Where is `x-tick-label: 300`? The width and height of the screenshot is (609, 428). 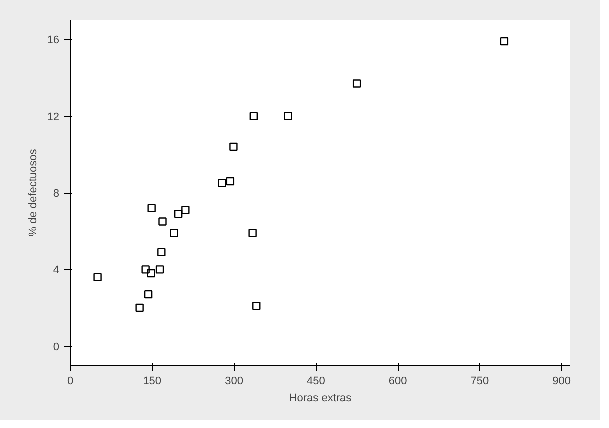 x-tick-label: 300 is located at coordinates (234, 382).